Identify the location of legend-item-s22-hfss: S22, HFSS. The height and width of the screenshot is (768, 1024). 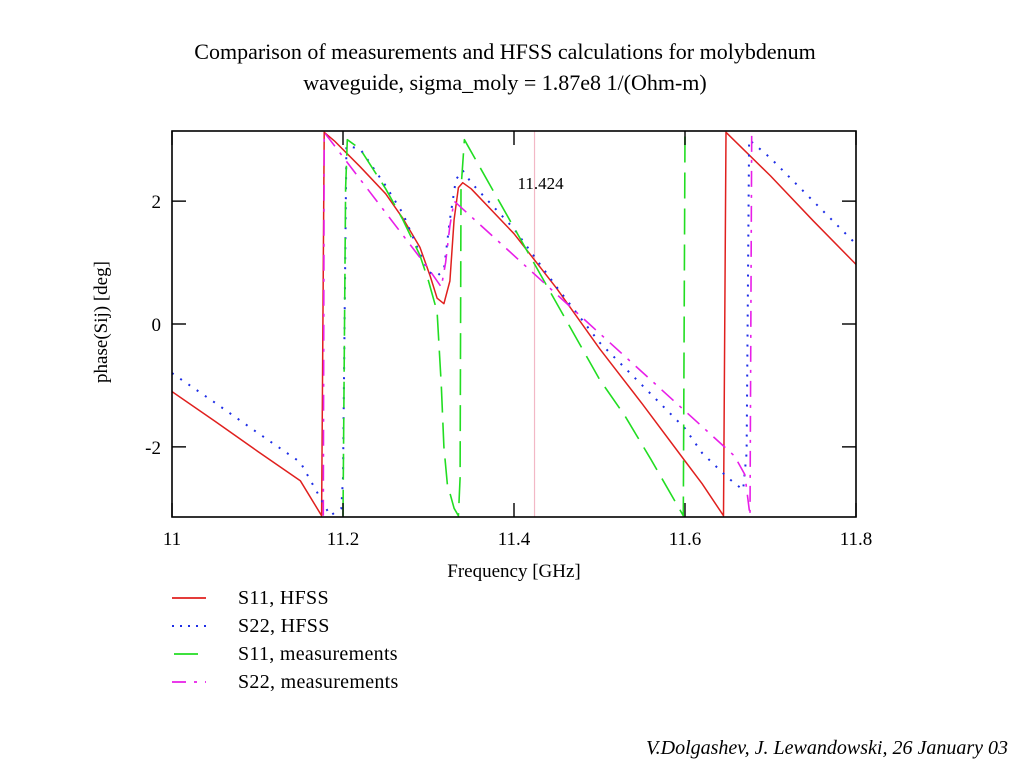
(322, 628).